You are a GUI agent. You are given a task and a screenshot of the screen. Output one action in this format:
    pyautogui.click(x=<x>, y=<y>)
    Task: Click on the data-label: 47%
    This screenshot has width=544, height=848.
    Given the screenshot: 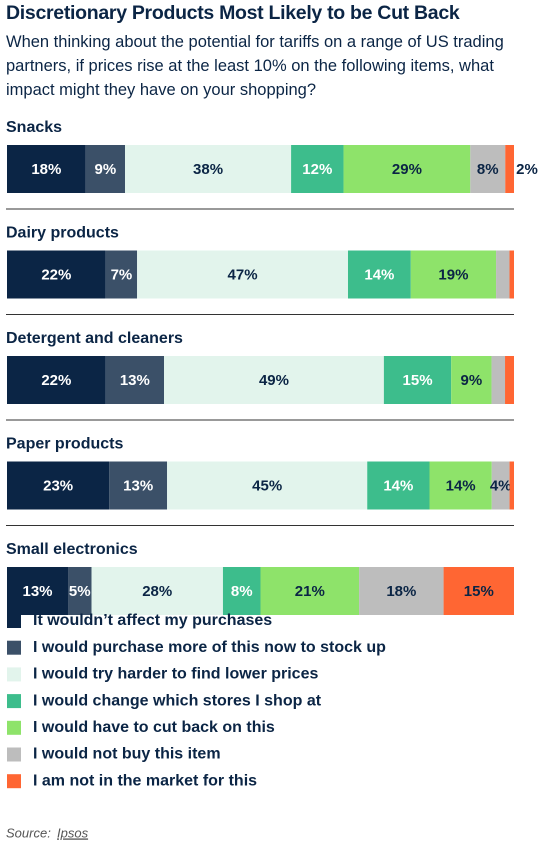 What is the action you would take?
    pyautogui.click(x=243, y=274)
    